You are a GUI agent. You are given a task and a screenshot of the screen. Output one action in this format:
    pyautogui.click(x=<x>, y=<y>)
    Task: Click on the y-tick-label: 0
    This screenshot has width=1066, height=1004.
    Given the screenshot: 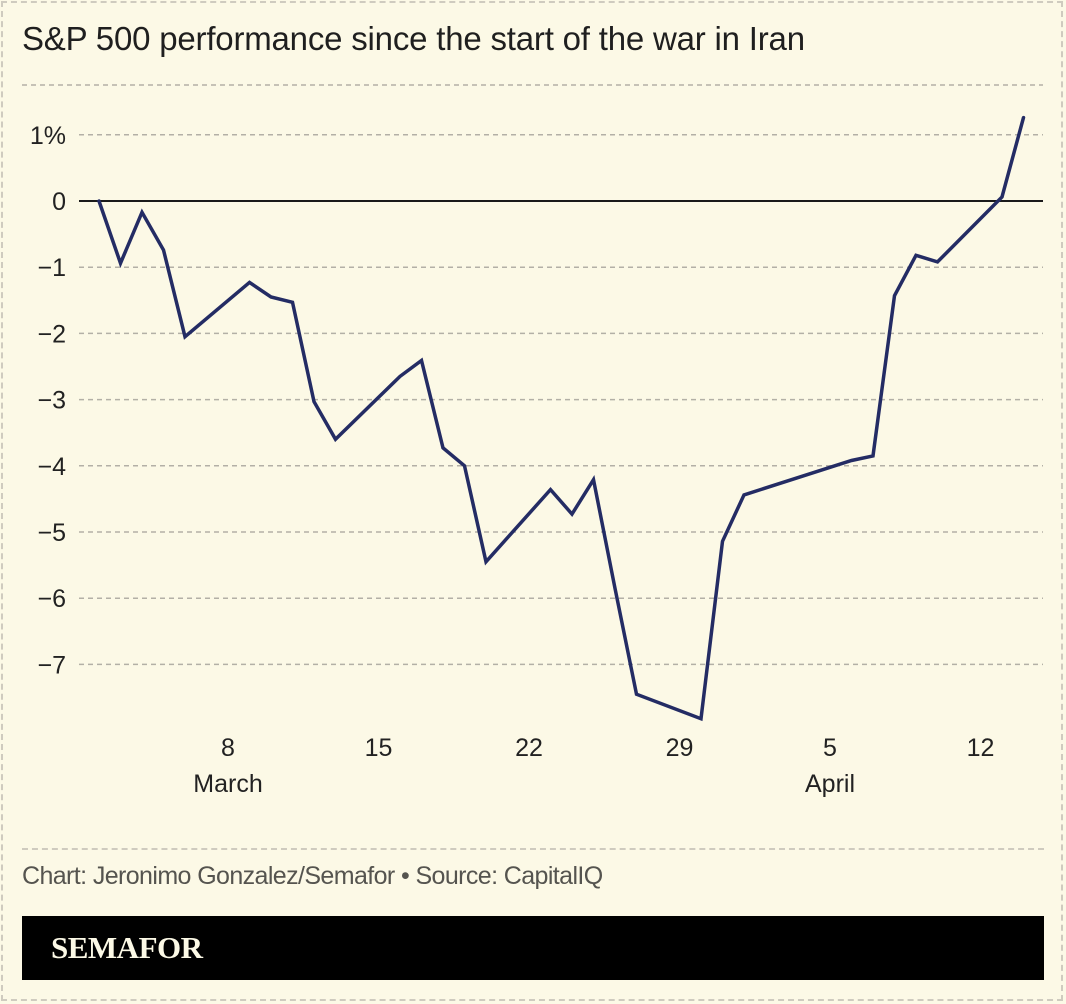 What is the action you would take?
    pyautogui.click(x=59, y=202)
    